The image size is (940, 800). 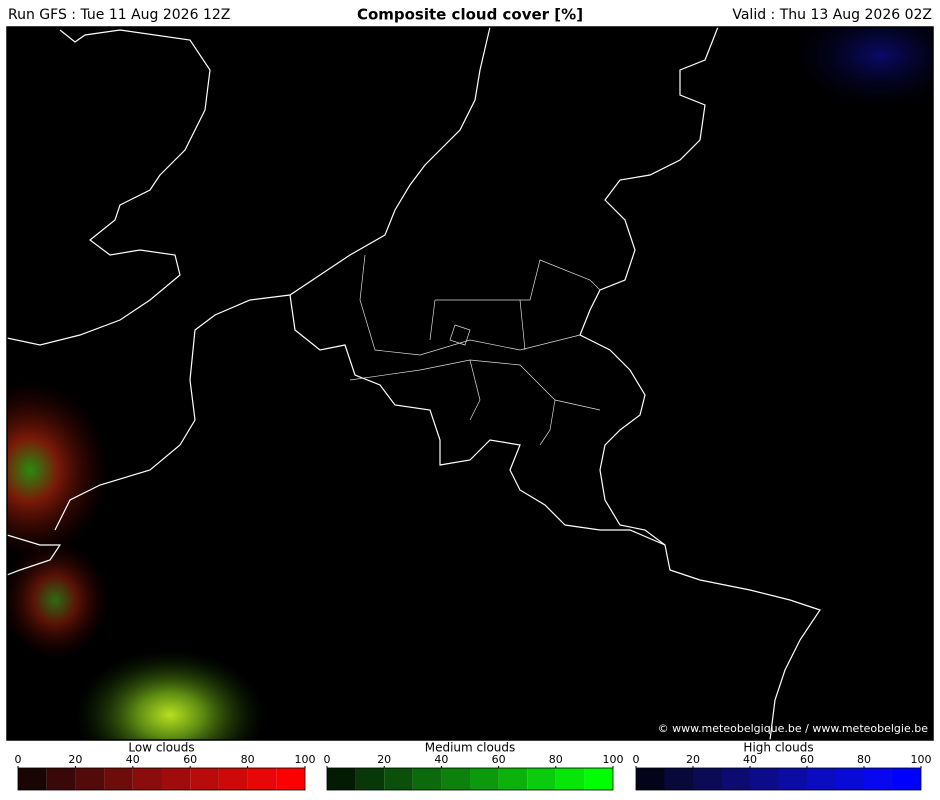 What do you see at coordinates (470, 15) in the screenshot?
I see `map-title: Composite cloud cover [%]` at bounding box center [470, 15].